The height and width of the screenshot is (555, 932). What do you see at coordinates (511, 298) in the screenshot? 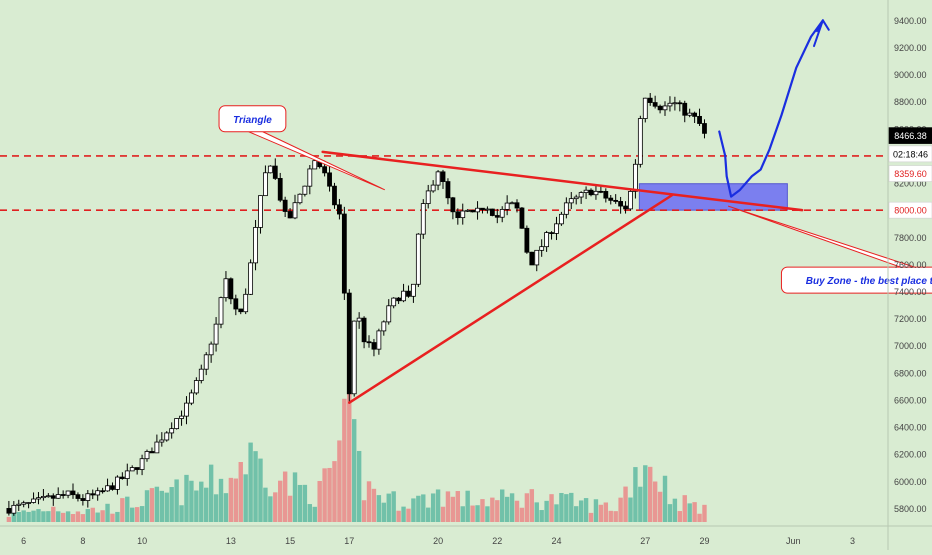
I see `triangle-lower-line` at bounding box center [511, 298].